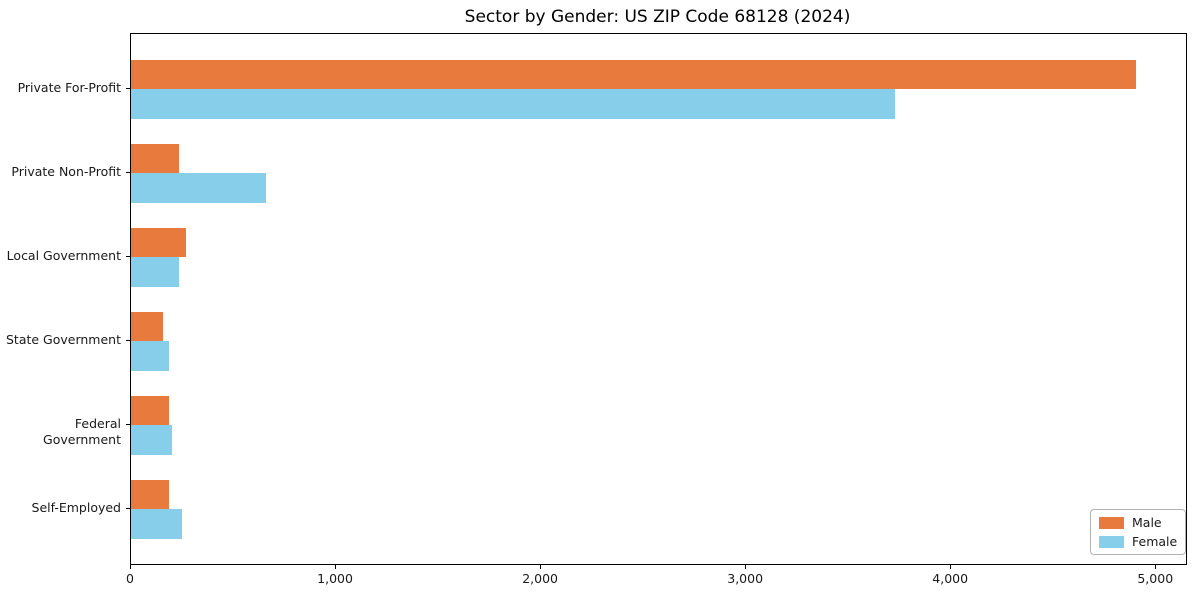 The height and width of the screenshot is (600, 1200). Describe the element at coordinates (76, 507) in the screenshot. I see `y-tick-label: Self-Employed` at that location.